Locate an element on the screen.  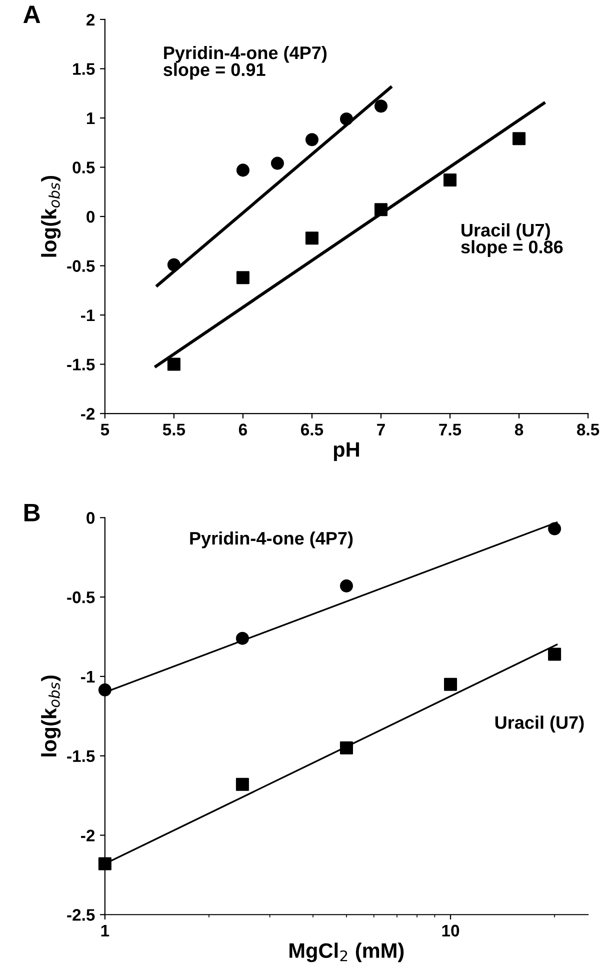
x-tick-label: 5.5 is located at coordinates (174, 430).